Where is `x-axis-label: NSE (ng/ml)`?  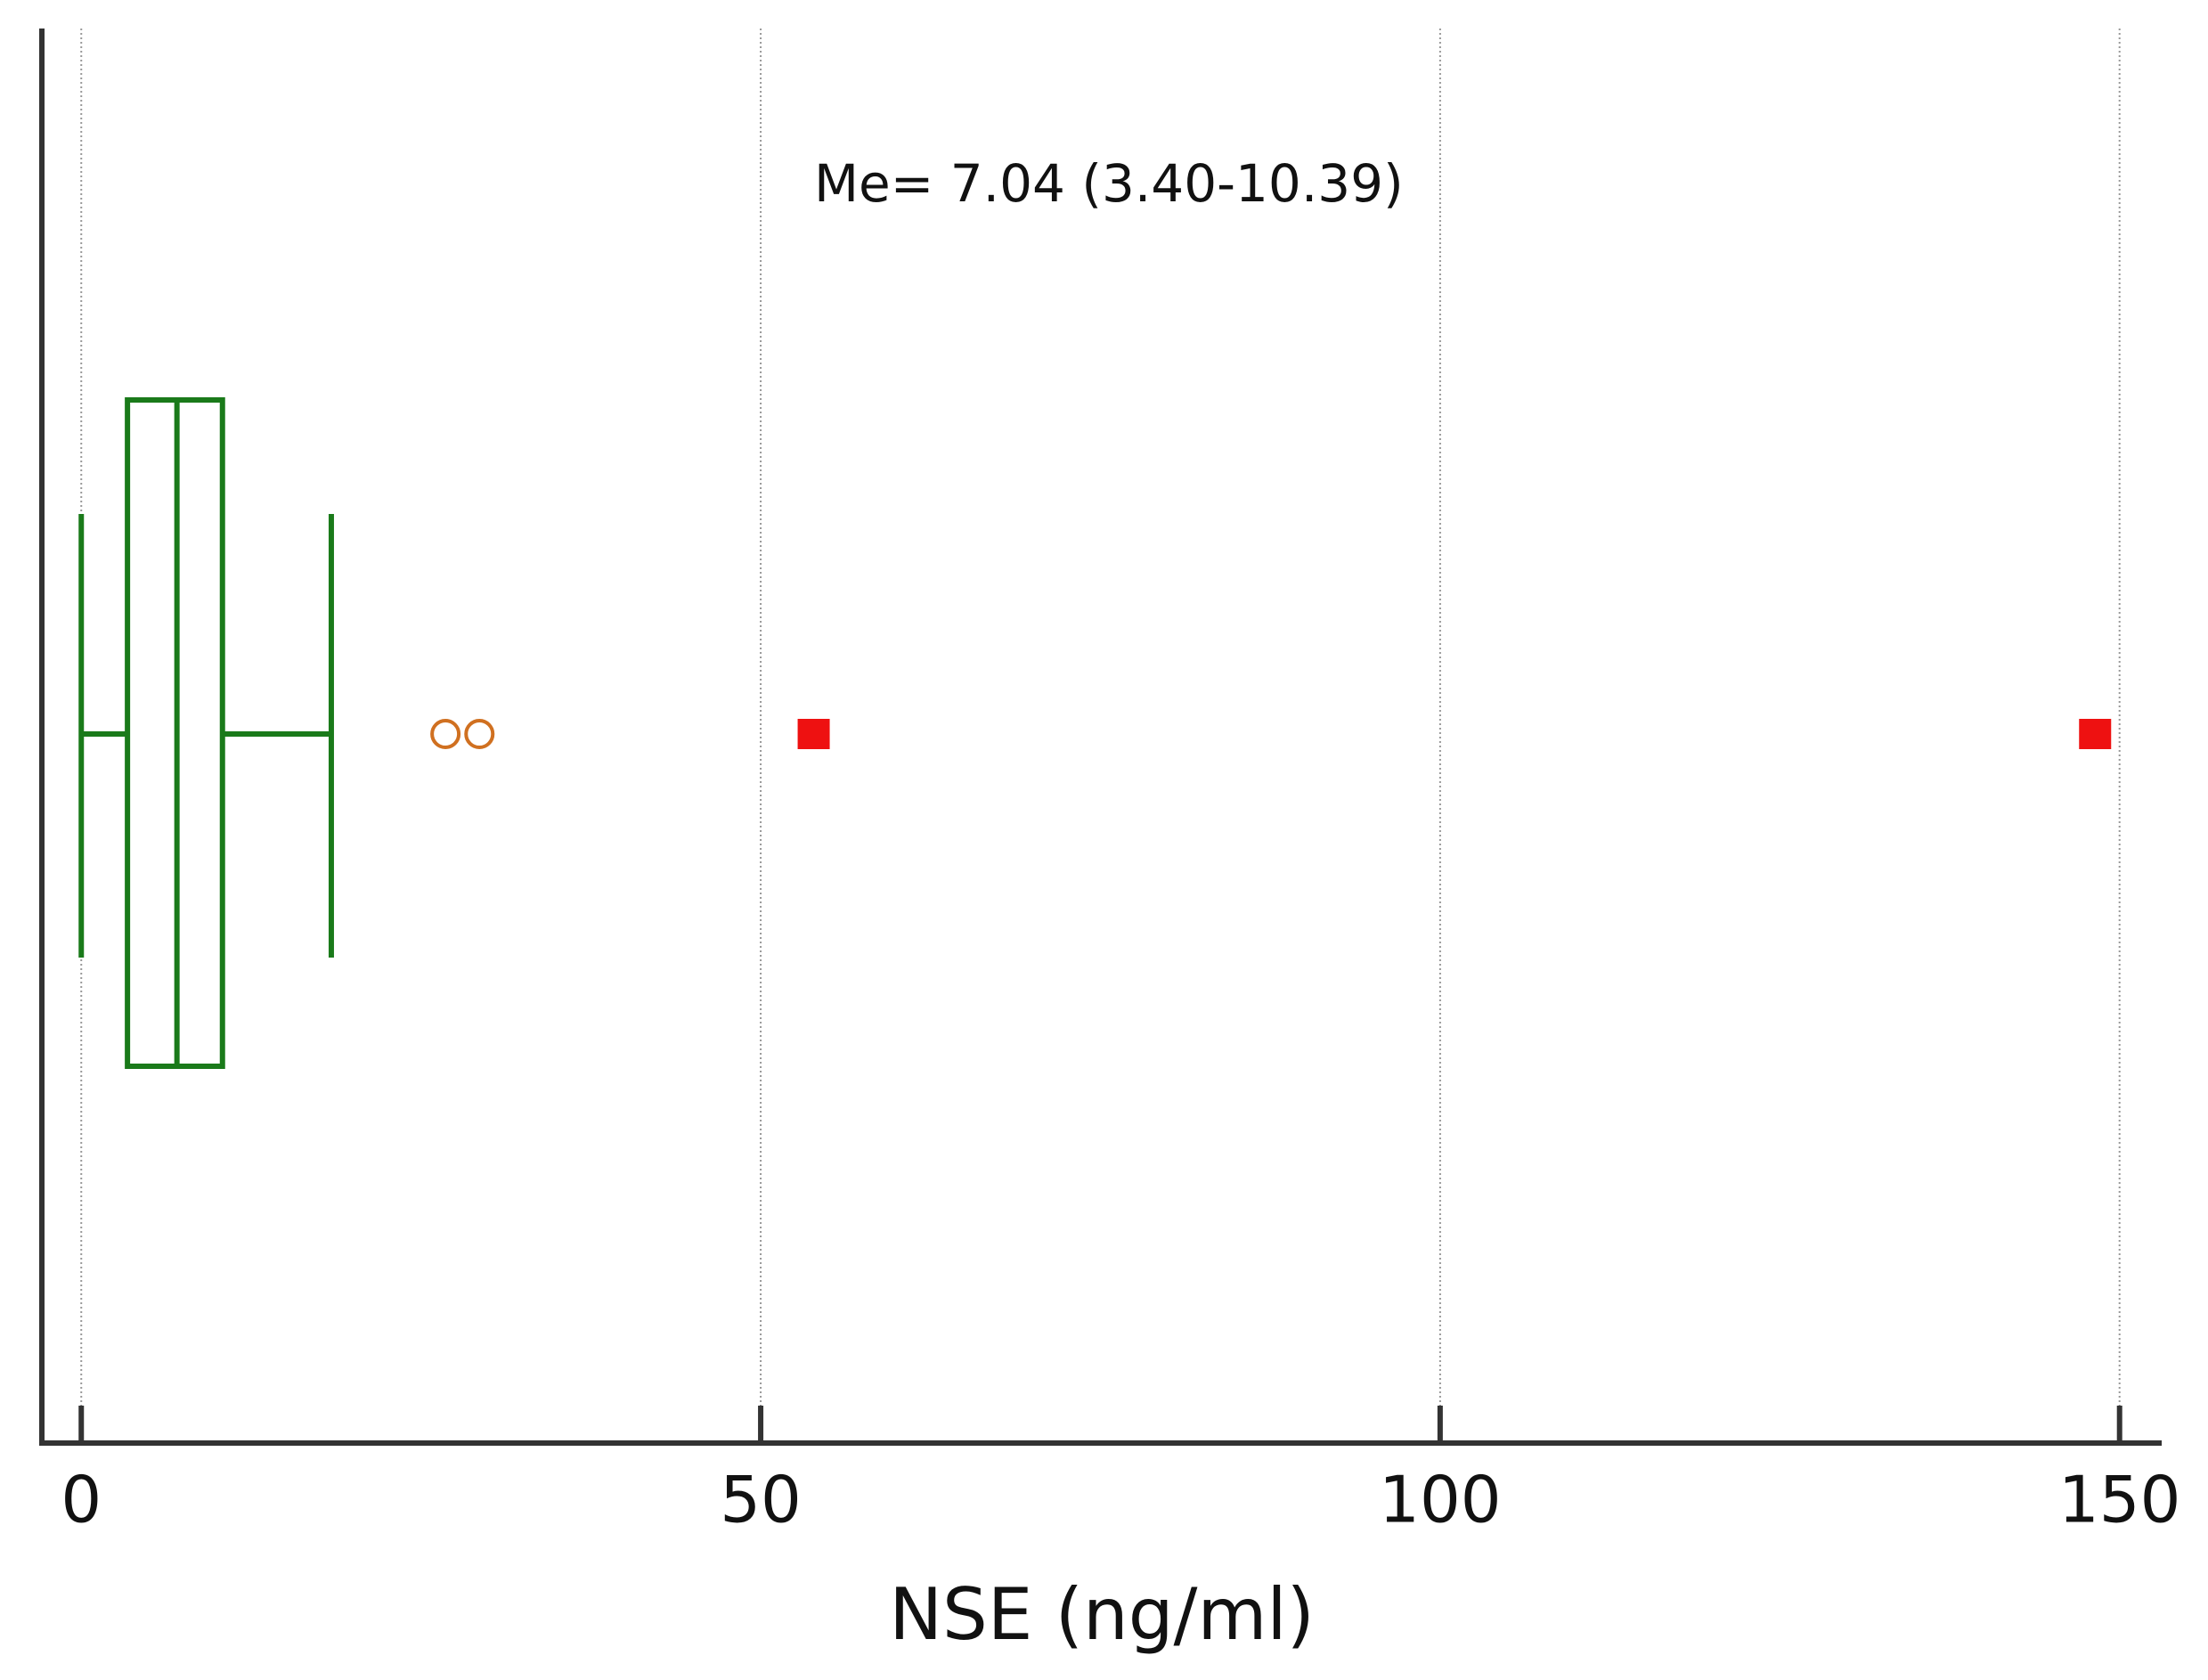 x-axis-label: NSE (ng/ml) is located at coordinates (1102, 1614).